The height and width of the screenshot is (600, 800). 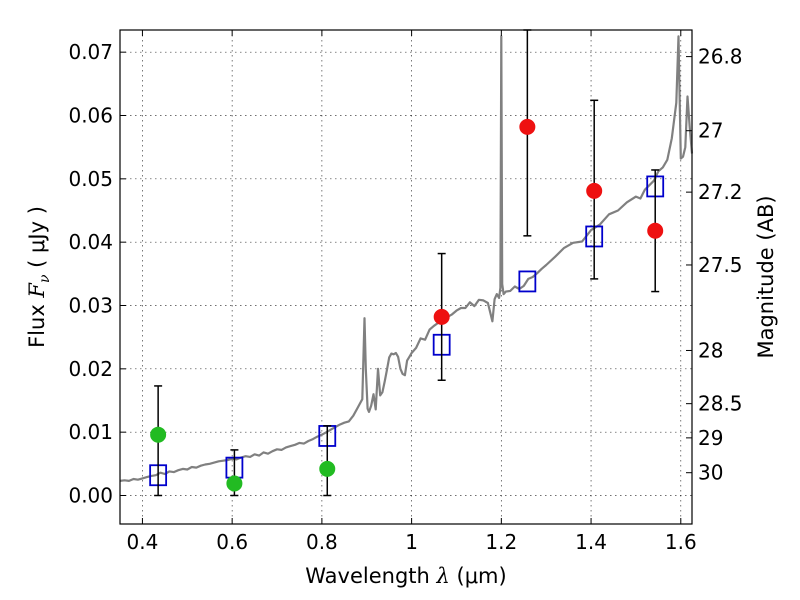 What do you see at coordinates (527, 281) in the screenshot?
I see `model-photometry-square` at bounding box center [527, 281].